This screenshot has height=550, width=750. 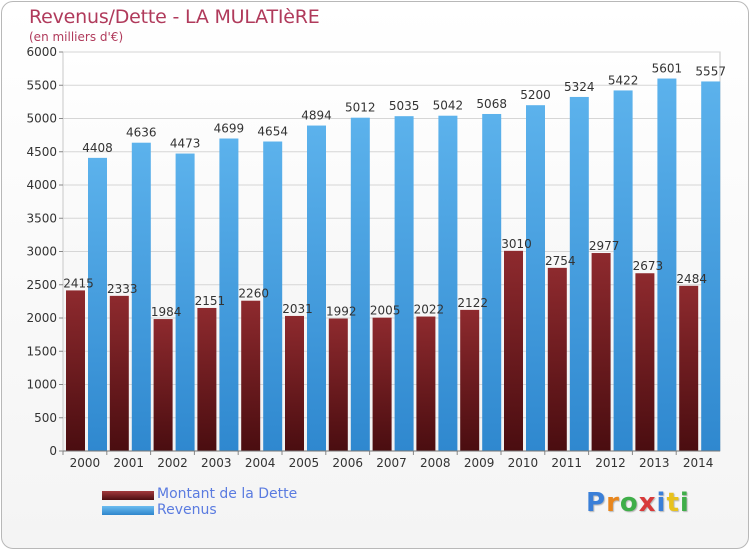 I want to click on y-tick-label: 5000, so click(x=41, y=119).